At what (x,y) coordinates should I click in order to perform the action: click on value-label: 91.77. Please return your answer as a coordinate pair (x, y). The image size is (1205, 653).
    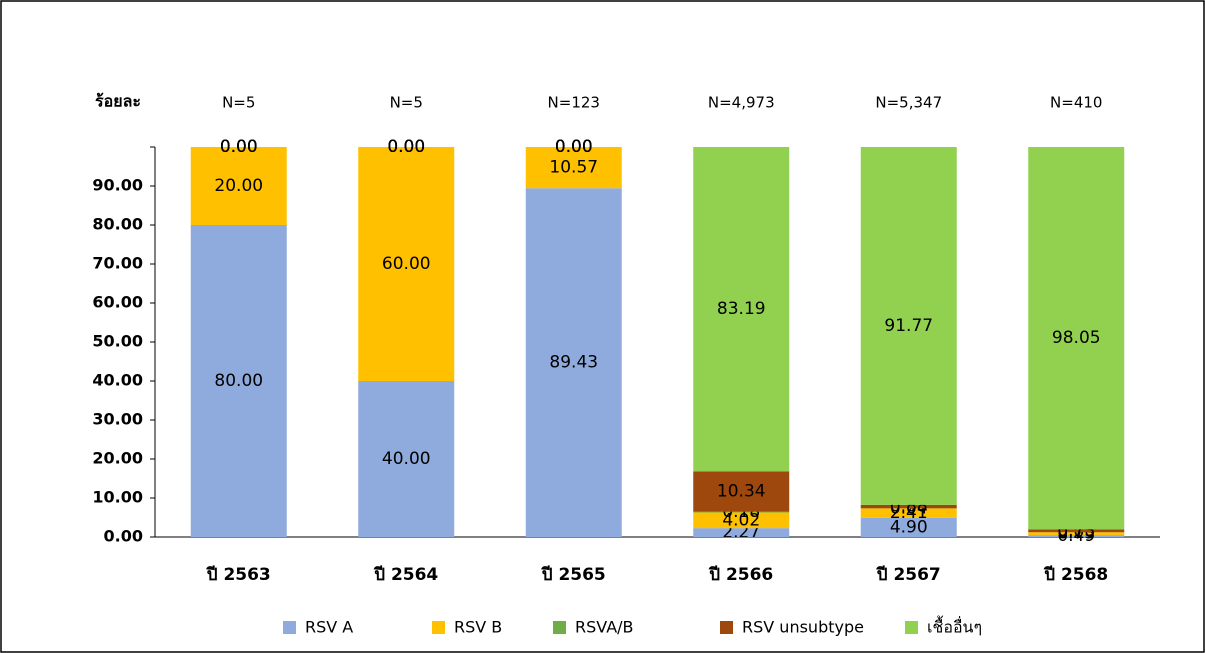
    Looking at the image, I should click on (908, 326).